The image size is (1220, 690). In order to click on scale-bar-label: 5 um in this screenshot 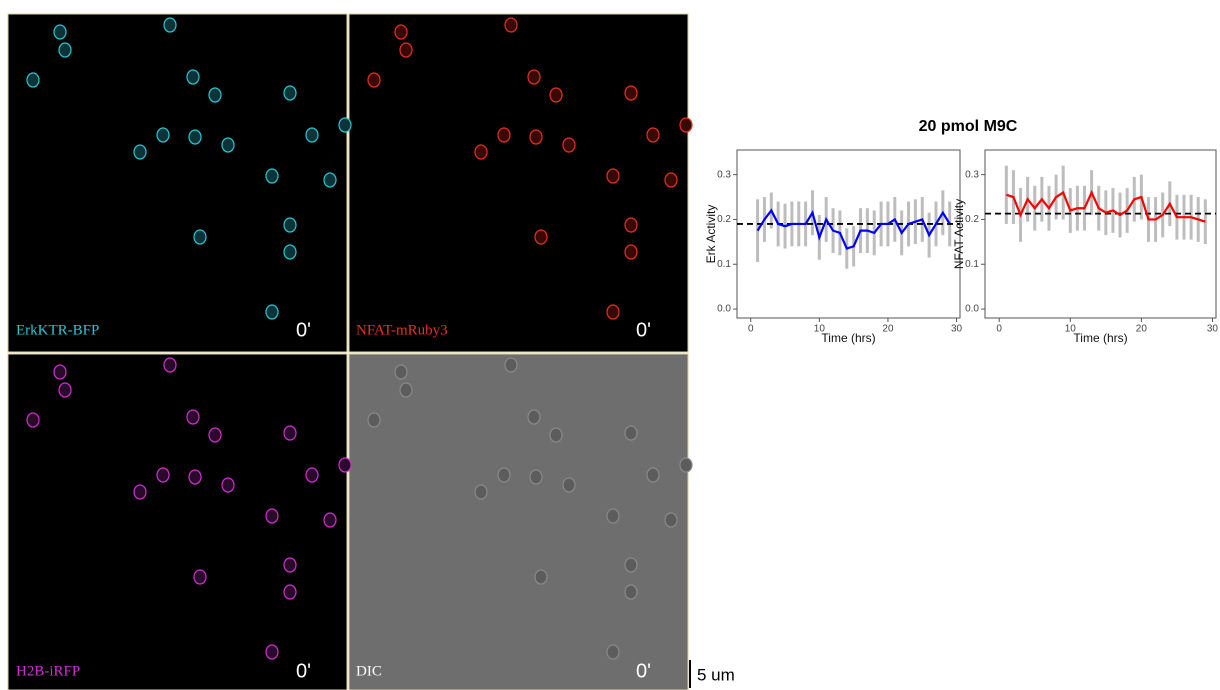, I will do `click(716, 674)`.